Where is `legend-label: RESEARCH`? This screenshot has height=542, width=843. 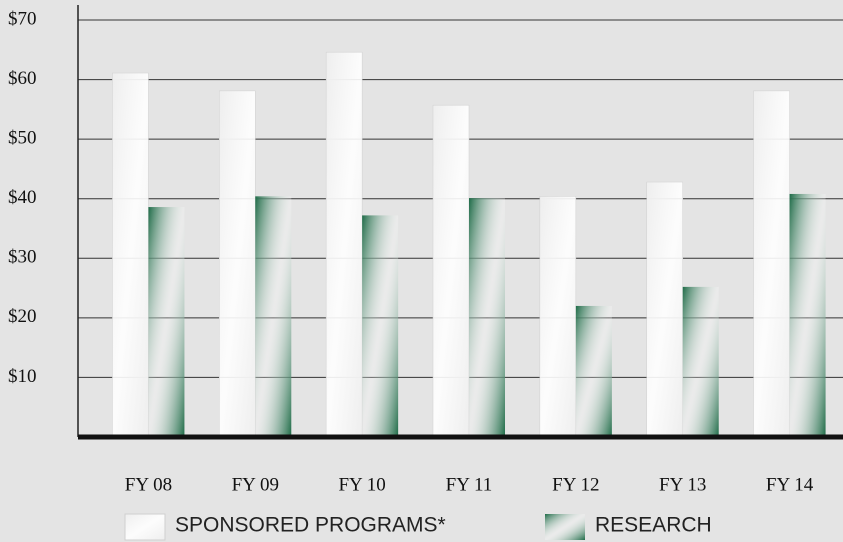 legend-label: RESEARCH is located at coordinates (653, 525).